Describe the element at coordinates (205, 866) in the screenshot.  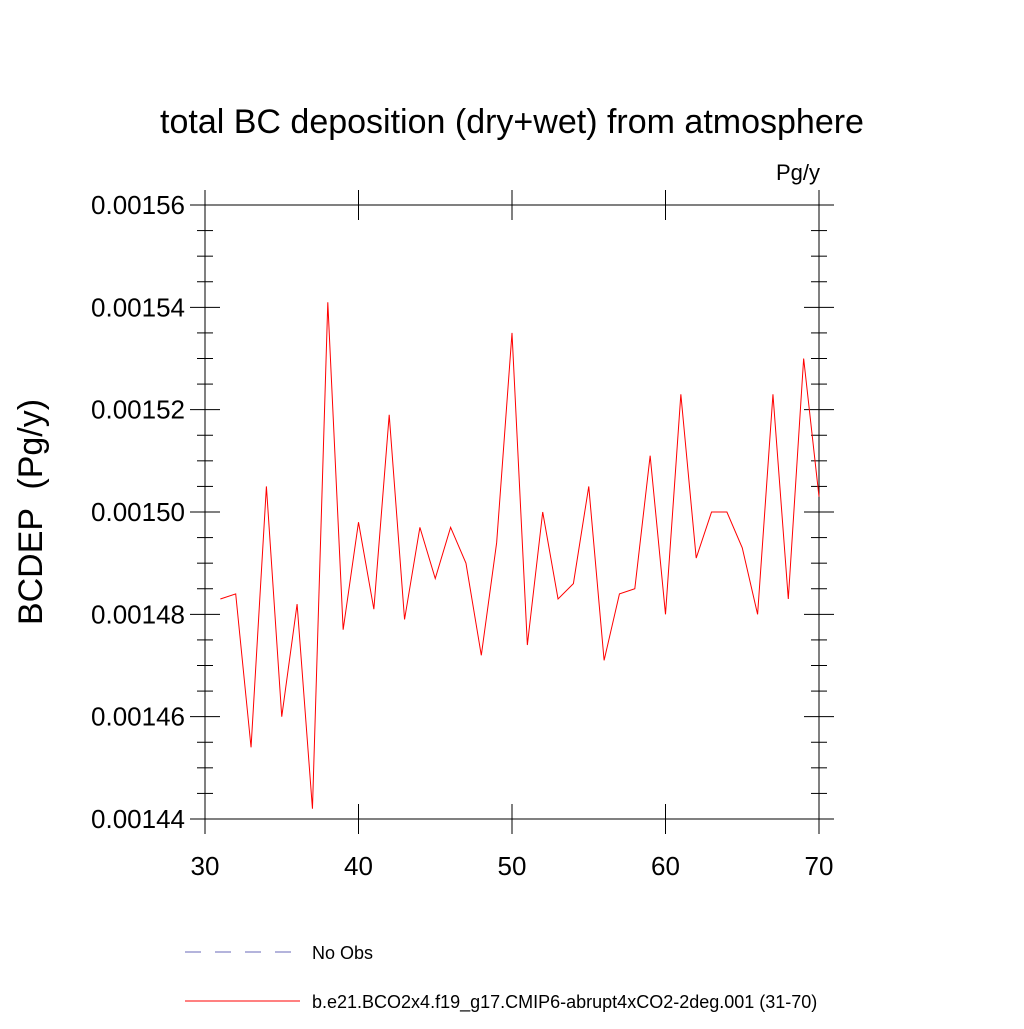
I see `x-tick-label: 30` at that location.